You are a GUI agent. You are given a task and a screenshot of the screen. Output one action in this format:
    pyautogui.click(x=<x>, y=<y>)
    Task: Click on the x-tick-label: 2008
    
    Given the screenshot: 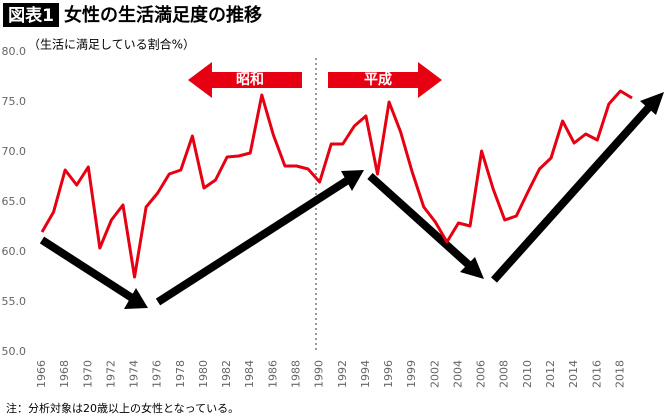 What is the action you would take?
    pyautogui.click(x=504, y=374)
    